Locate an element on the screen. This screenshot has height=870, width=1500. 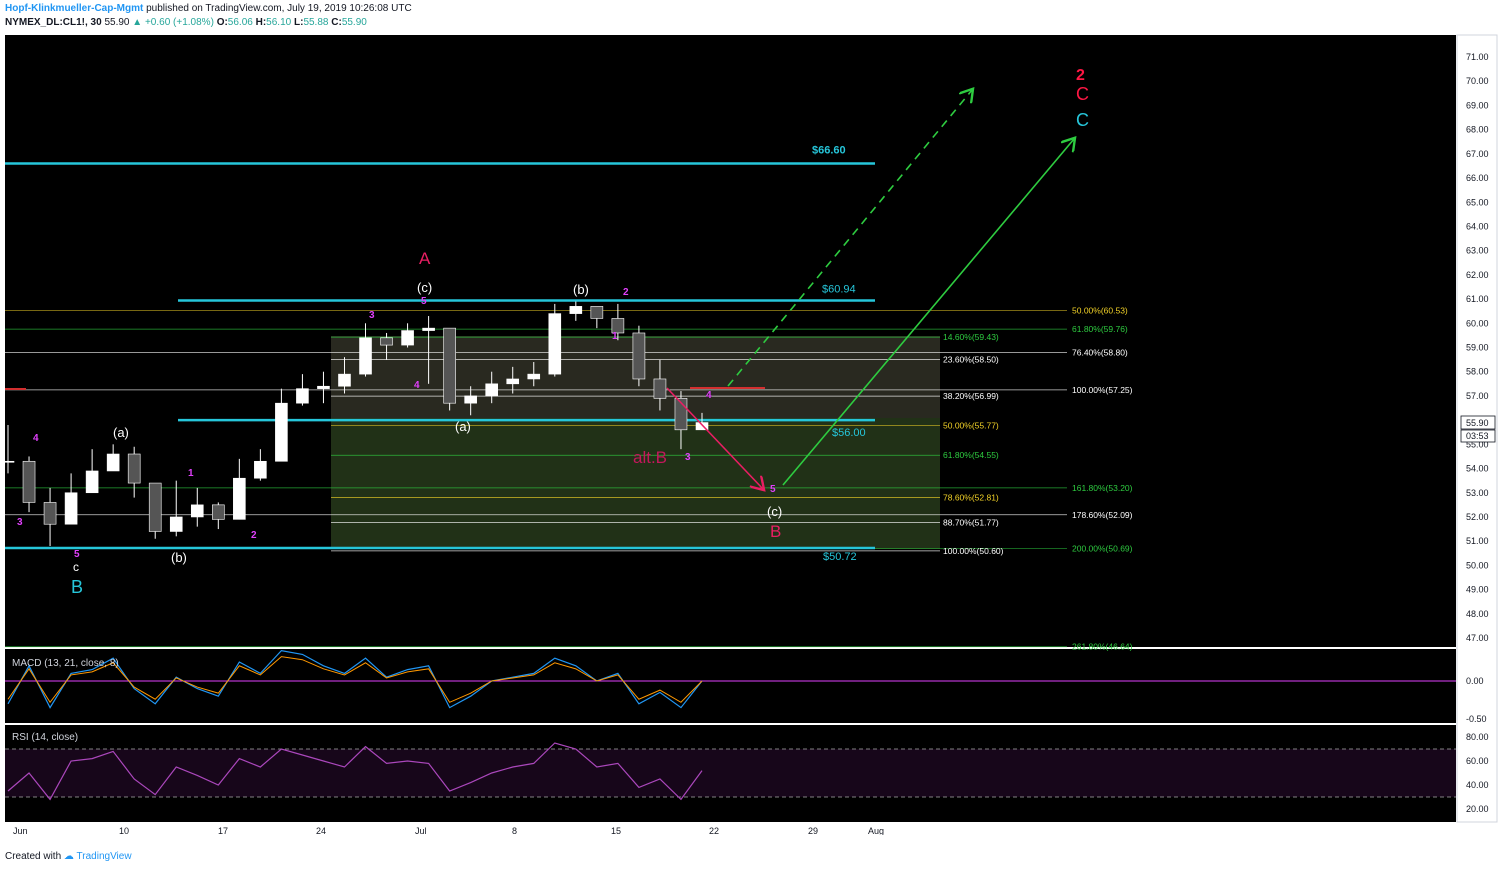
fib-label: 161.80%(53.20) is located at coordinates (1102, 488).